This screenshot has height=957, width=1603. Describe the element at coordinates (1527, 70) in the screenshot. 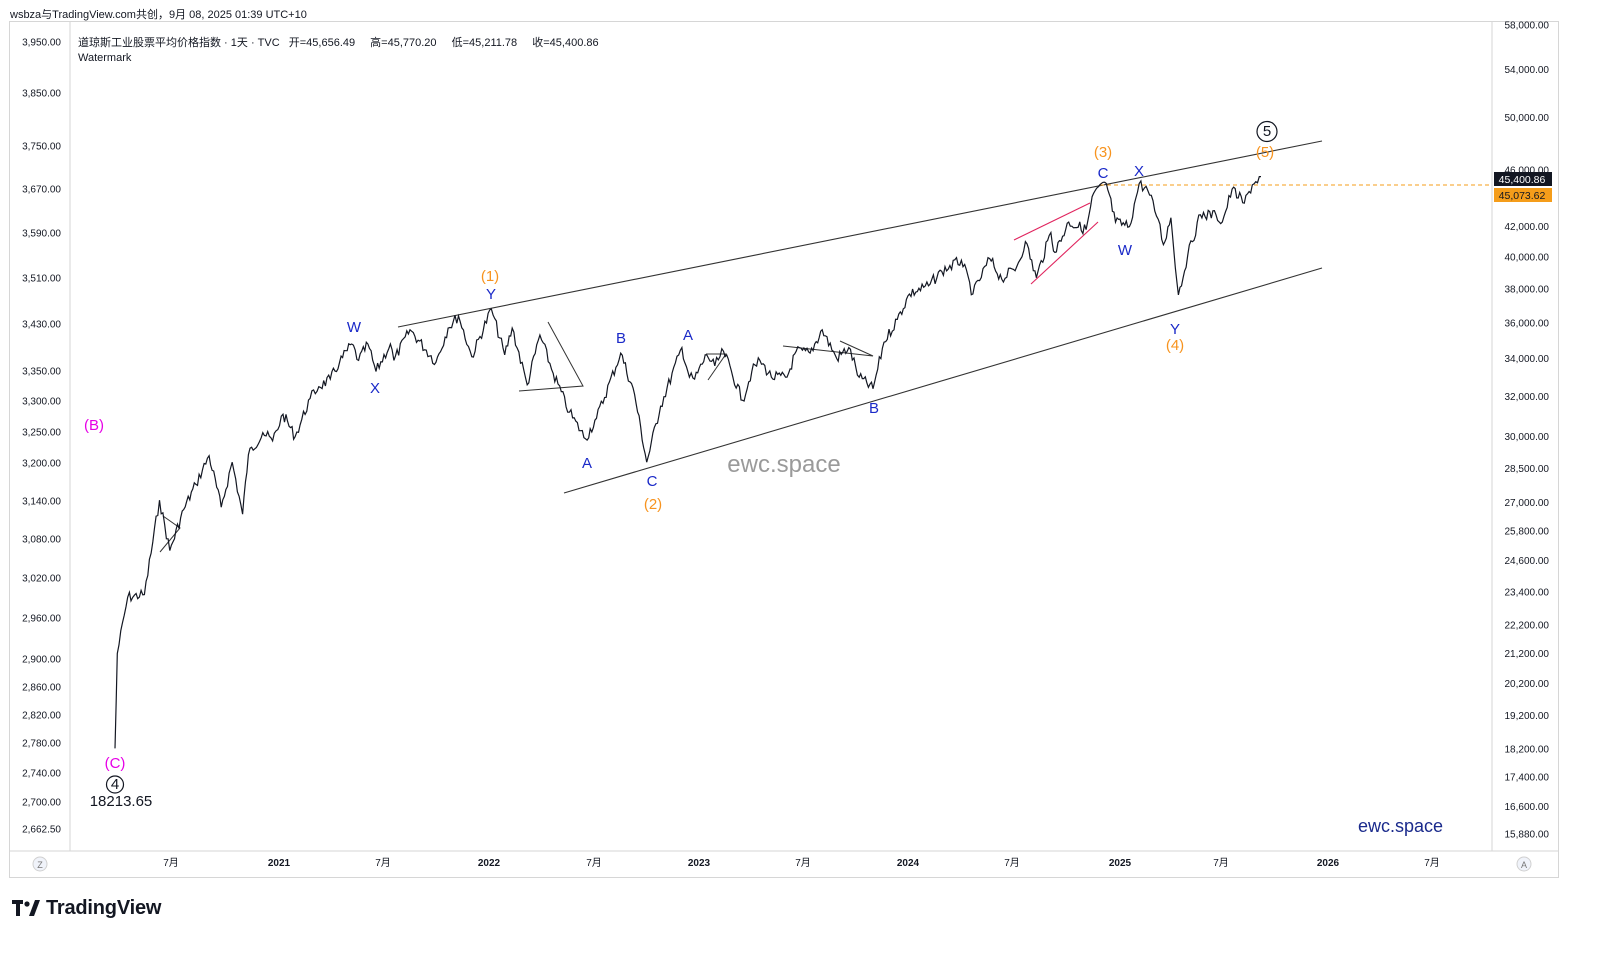

I see `right-axis-tick: 54,000.00` at that location.